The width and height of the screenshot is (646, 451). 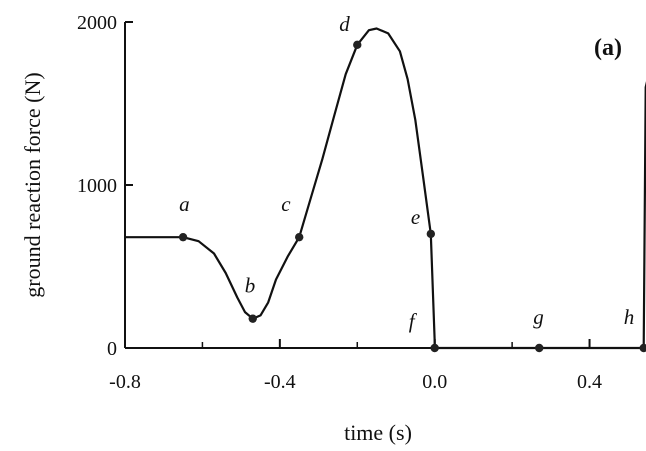 What do you see at coordinates (357, 45) in the screenshot?
I see `data-point-d` at bounding box center [357, 45].